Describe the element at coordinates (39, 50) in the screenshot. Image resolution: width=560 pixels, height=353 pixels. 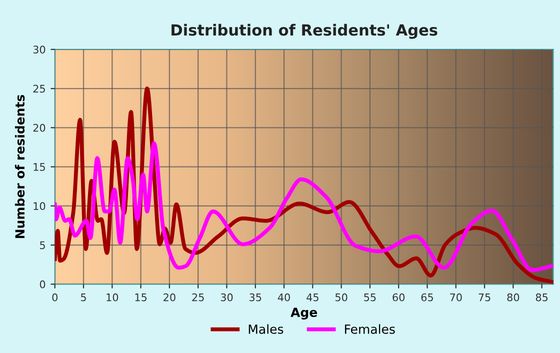
I see `y-tick-label: 30` at that location.